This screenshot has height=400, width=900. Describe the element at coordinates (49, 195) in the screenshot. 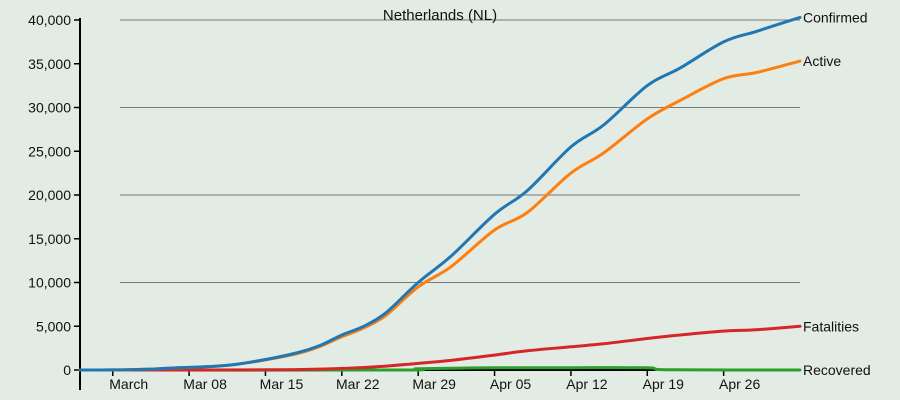

I see `y-tick-label: 20,000` at that location.